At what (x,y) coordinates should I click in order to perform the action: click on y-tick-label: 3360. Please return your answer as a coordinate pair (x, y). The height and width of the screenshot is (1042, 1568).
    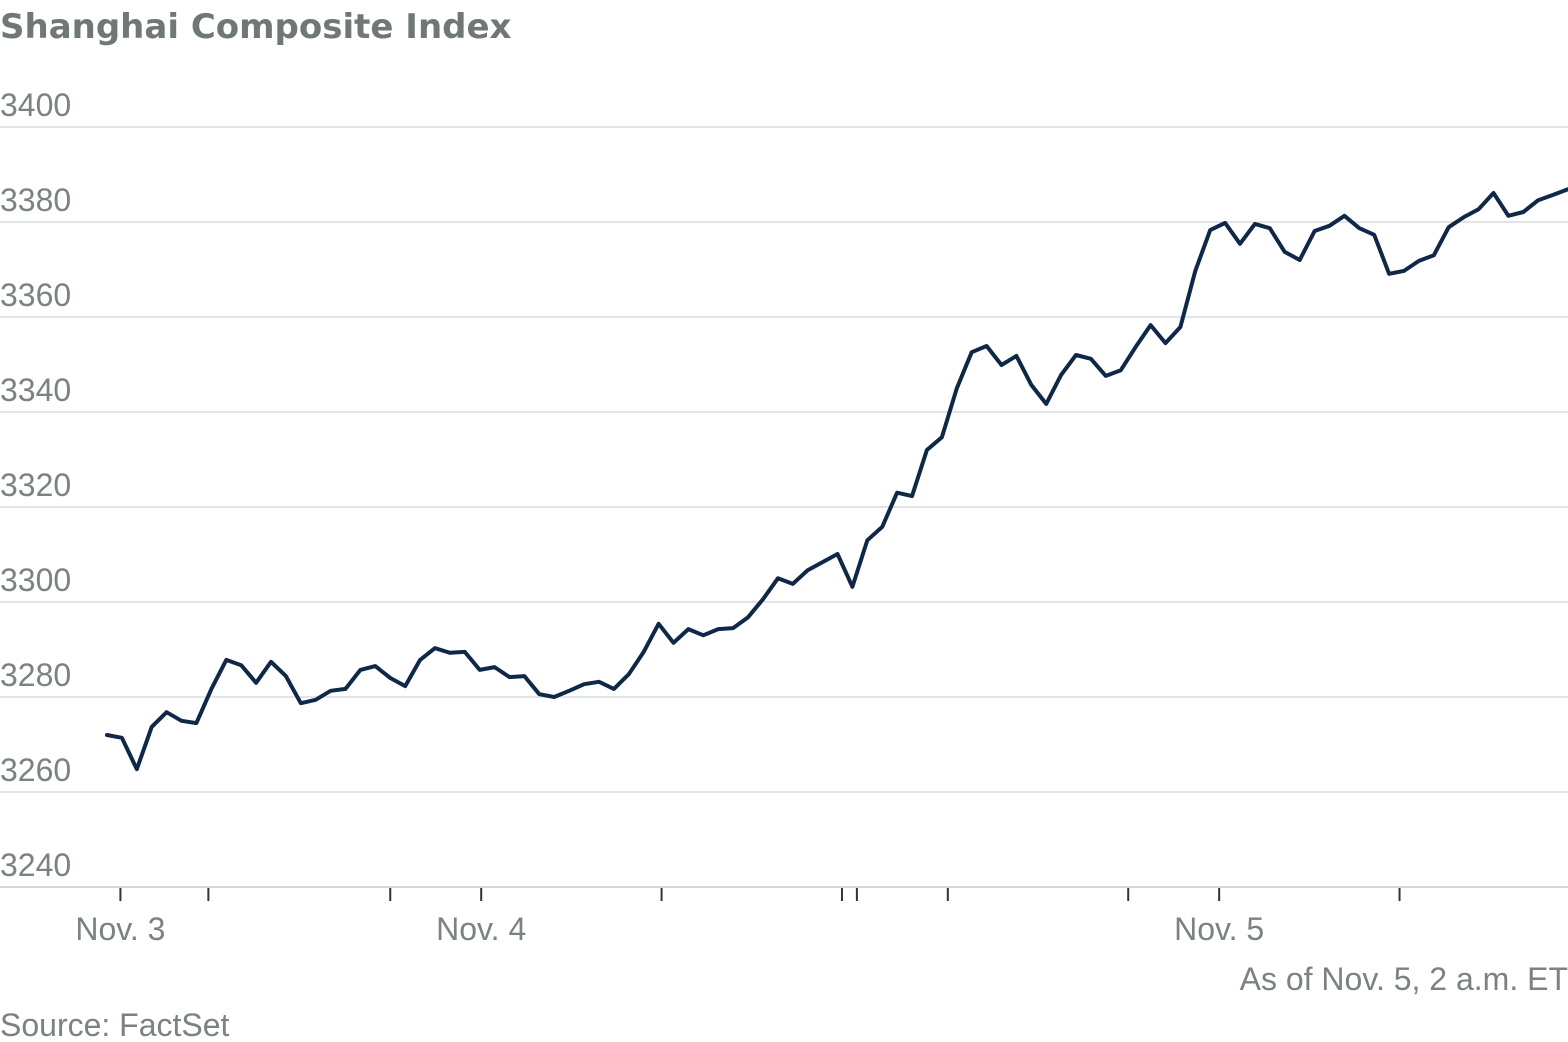
    Looking at the image, I should click on (35, 295).